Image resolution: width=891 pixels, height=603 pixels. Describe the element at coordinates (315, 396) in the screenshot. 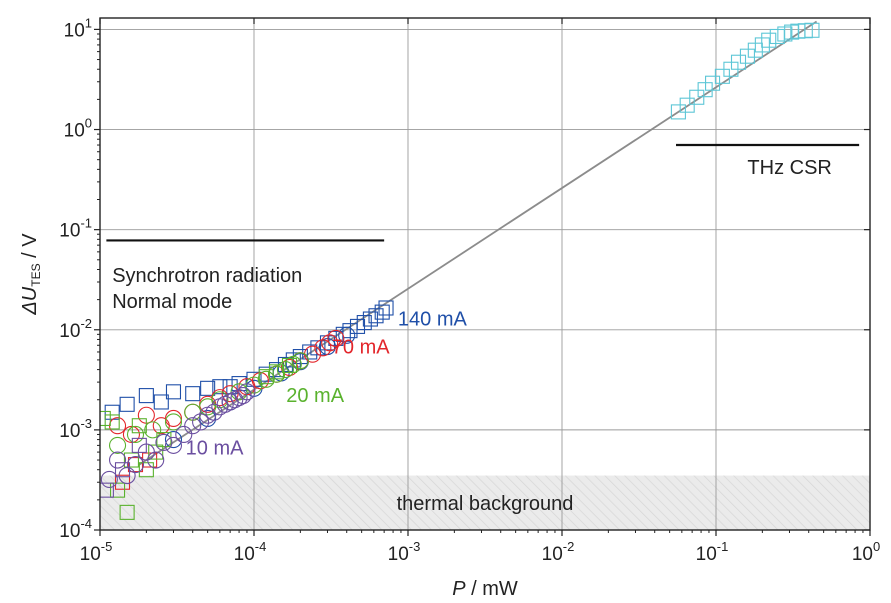

I see `series-label: 20 mA` at that location.